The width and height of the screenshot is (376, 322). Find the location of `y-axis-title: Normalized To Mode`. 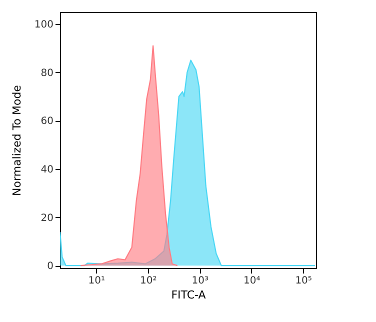

y-axis-title: Normalized To Mode is located at coordinates (17, 140).